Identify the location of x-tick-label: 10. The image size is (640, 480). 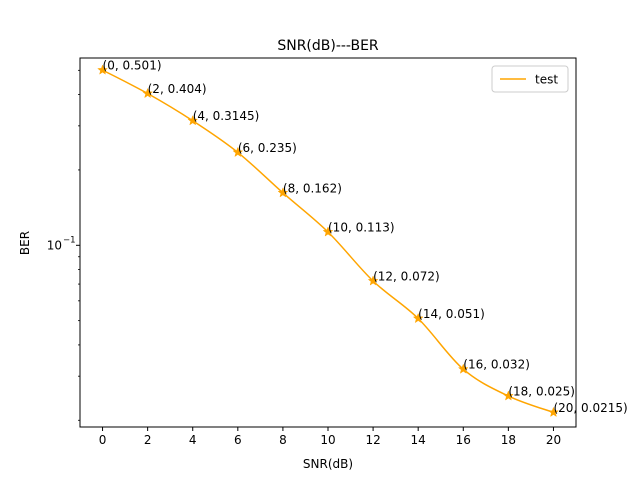
(327, 440).